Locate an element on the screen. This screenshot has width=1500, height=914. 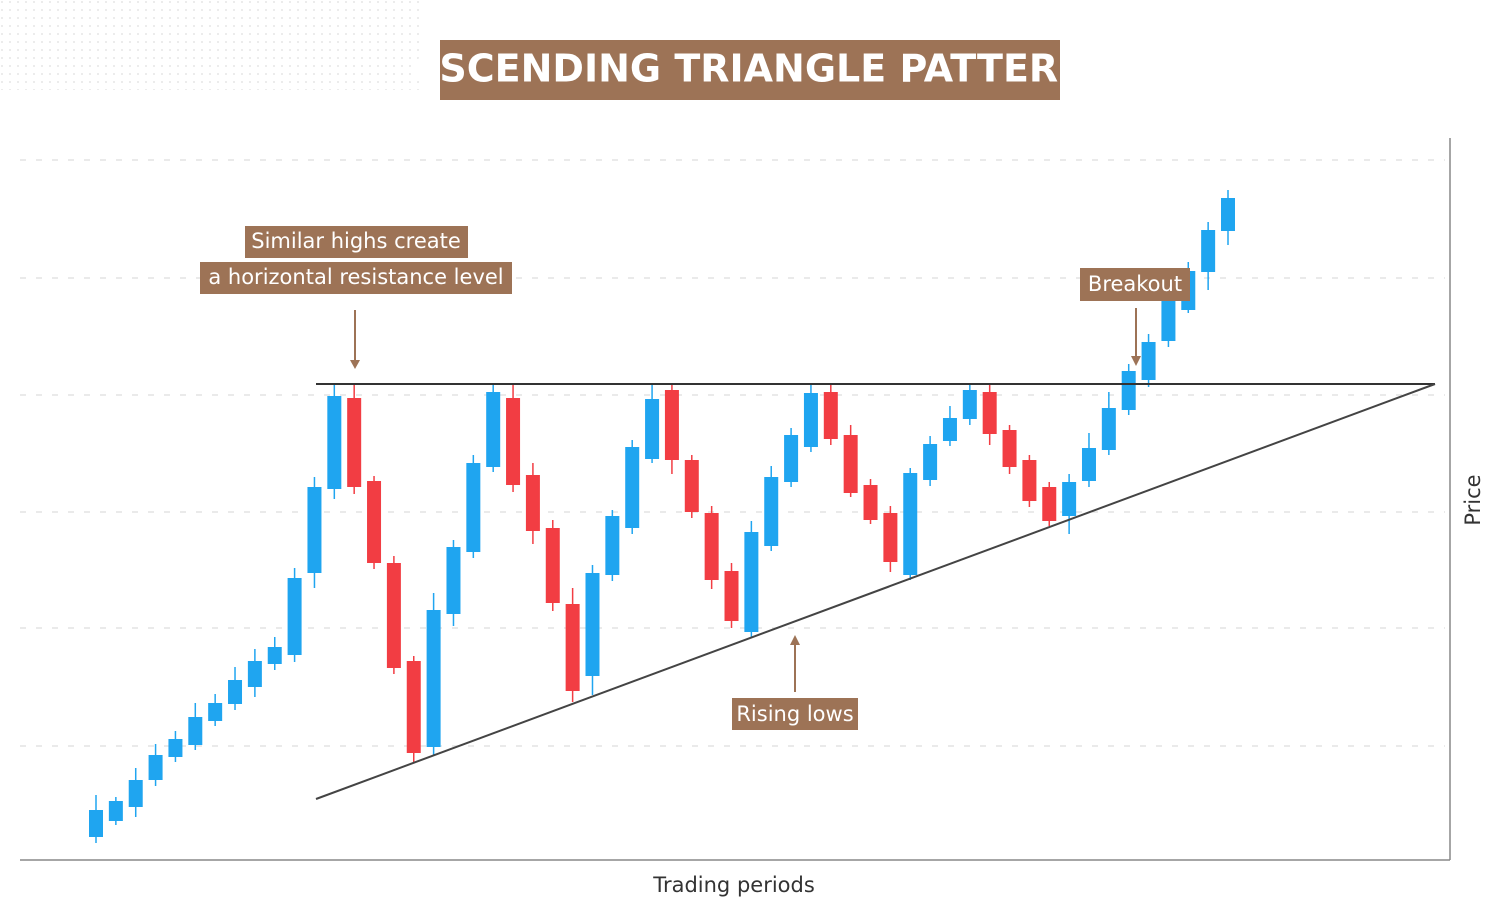
x-axis-label: Trading periods is located at coordinates (733, 885).